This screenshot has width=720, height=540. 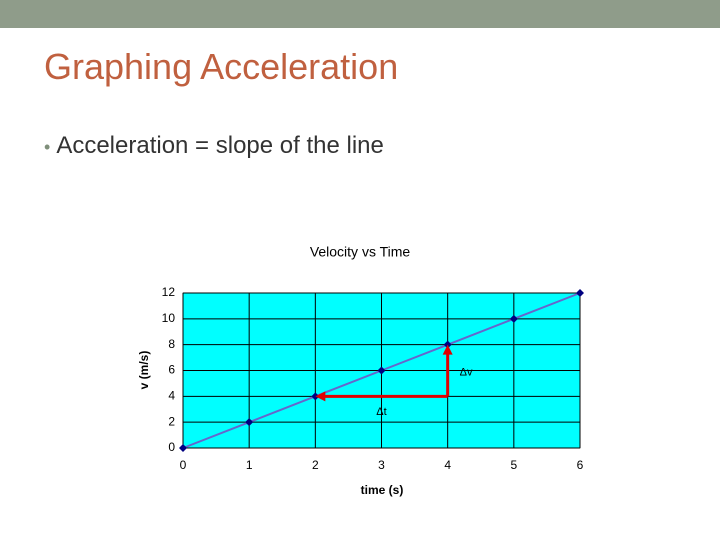 I want to click on x-tick-label: 5, so click(x=513, y=465).